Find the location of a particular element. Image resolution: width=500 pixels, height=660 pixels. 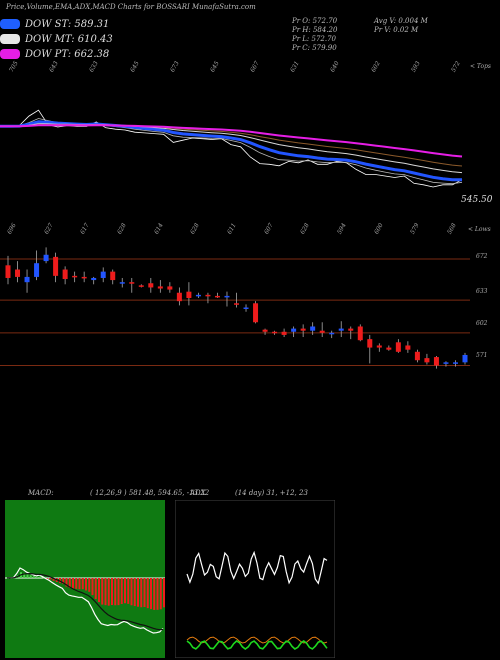

macd-params: ( 12,26,9 ) 581.48, 594.65, -13.22 is located at coordinates (150, 493).